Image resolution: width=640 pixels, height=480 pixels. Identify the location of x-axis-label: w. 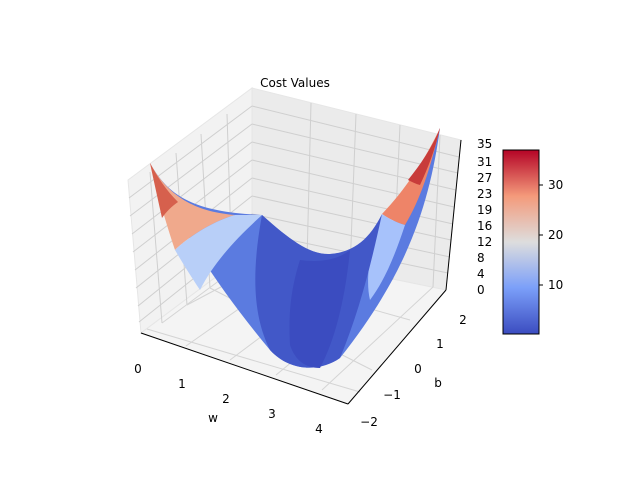
(213, 418).